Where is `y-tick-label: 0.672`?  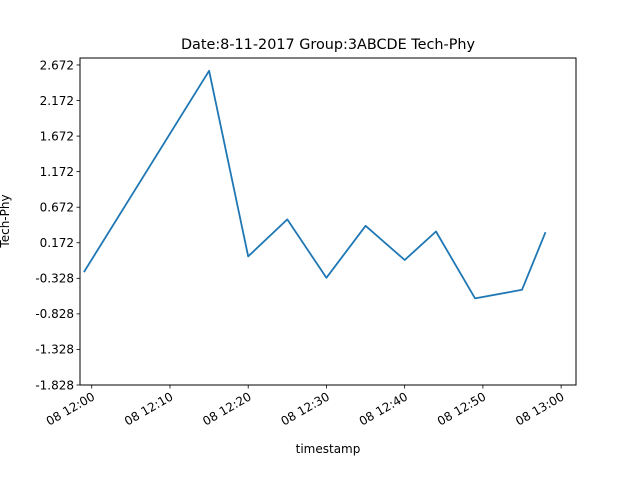
y-tick-label: 0.672 is located at coordinates (57, 208).